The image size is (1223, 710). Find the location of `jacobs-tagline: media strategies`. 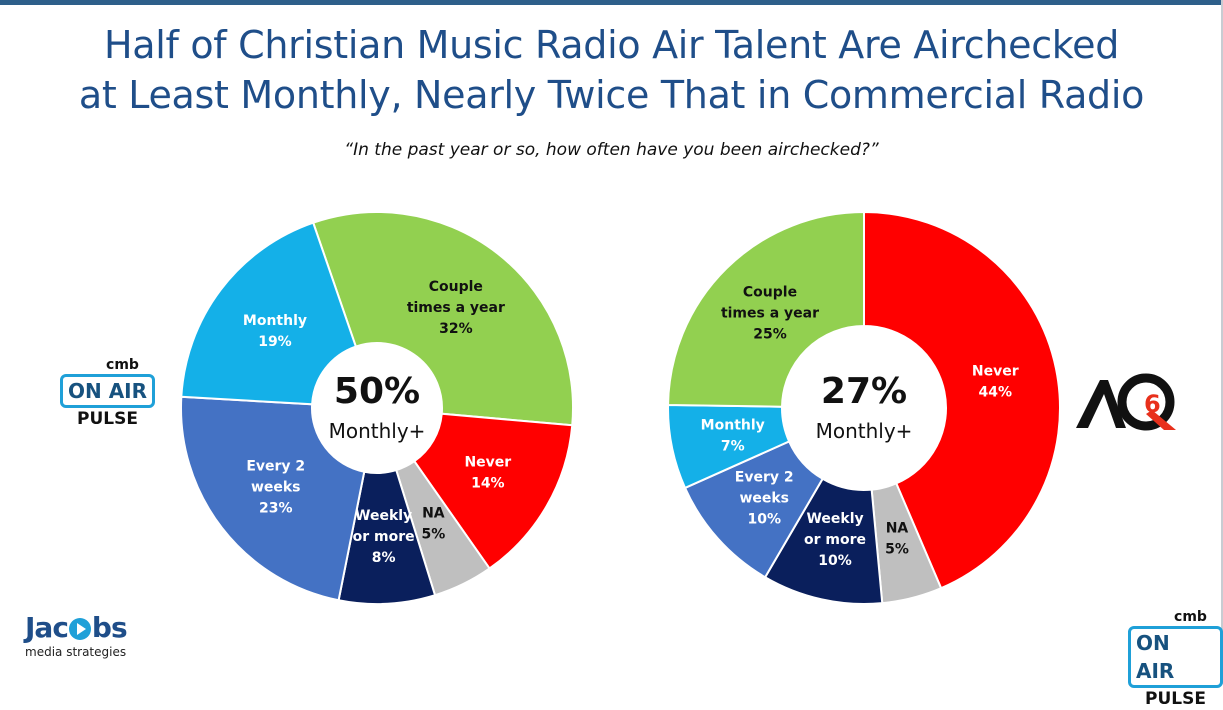

jacobs-tagline: media strategies is located at coordinates (76, 652).